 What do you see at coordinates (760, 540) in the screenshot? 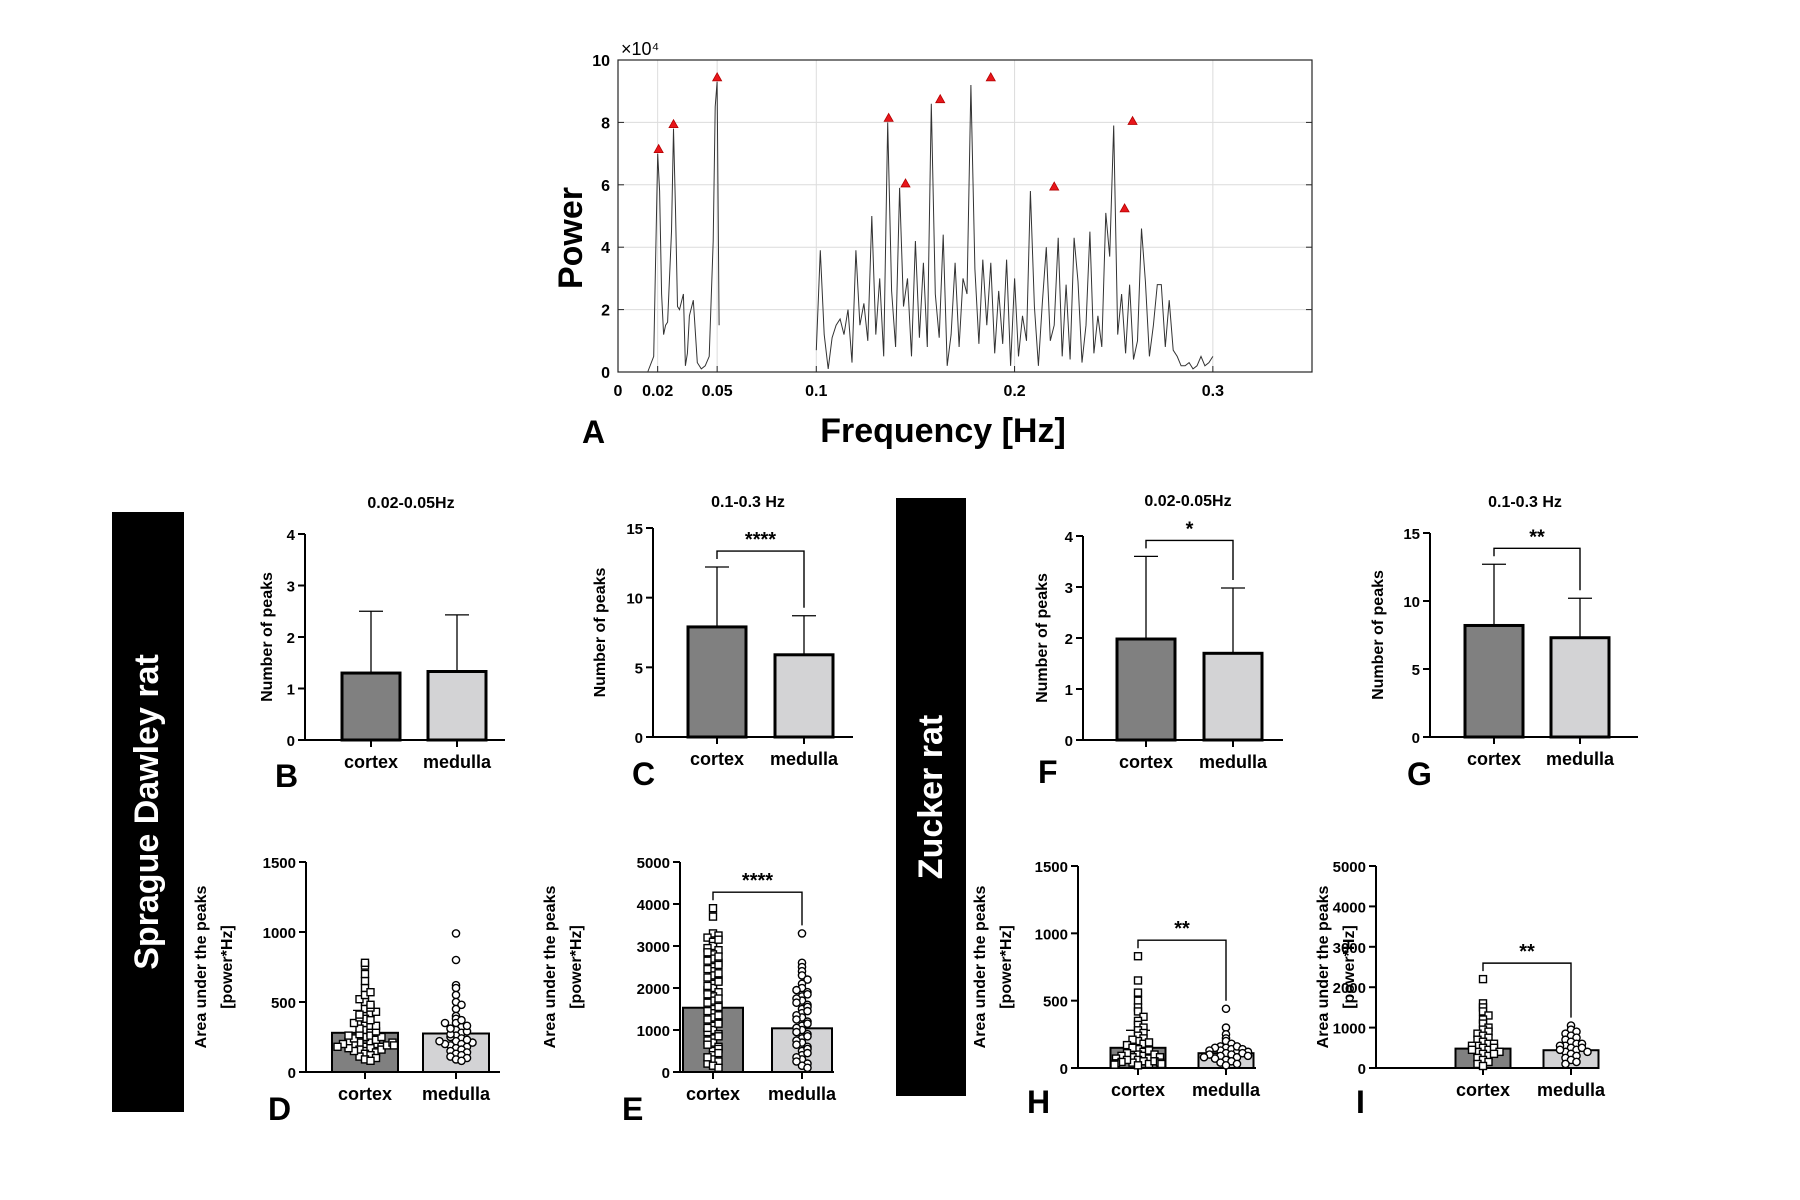
I see `significance-label: ****` at bounding box center [760, 540].